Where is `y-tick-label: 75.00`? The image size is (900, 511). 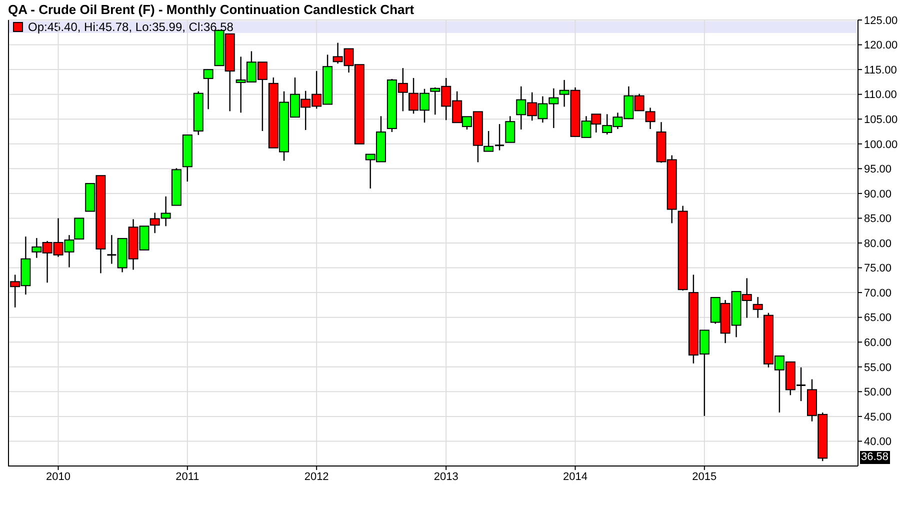 y-tick-label: 75.00 is located at coordinates (878, 268).